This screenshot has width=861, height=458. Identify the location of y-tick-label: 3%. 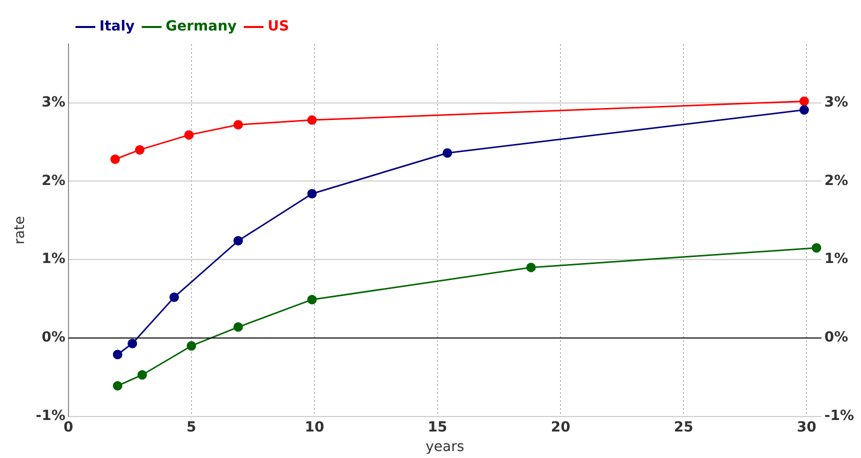
(54, 102).